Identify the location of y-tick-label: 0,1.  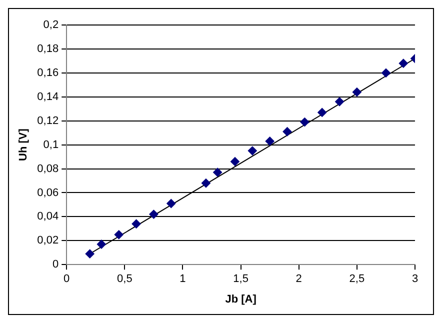
(51, 144).